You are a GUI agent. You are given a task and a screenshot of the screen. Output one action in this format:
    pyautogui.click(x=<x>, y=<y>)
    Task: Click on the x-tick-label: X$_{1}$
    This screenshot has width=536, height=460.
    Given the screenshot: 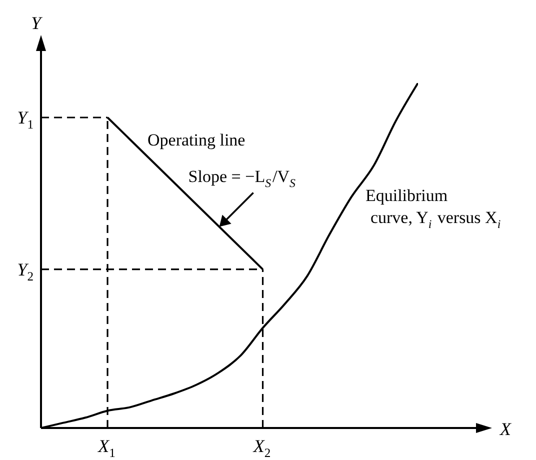 What is the action you would take?
    pyautogui.click(x=106, y=448)
    